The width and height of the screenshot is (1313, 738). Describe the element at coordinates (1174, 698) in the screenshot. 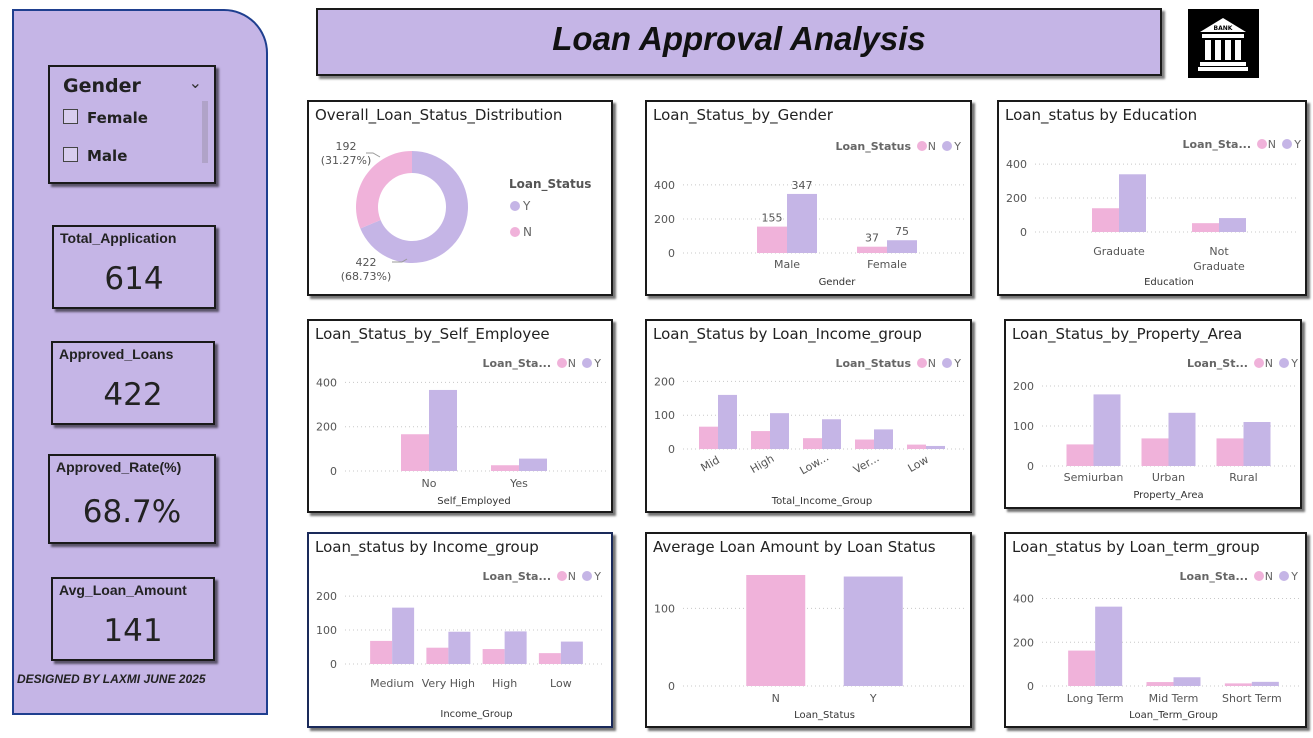

I see `x-tick-label: Mid Term` at that location.